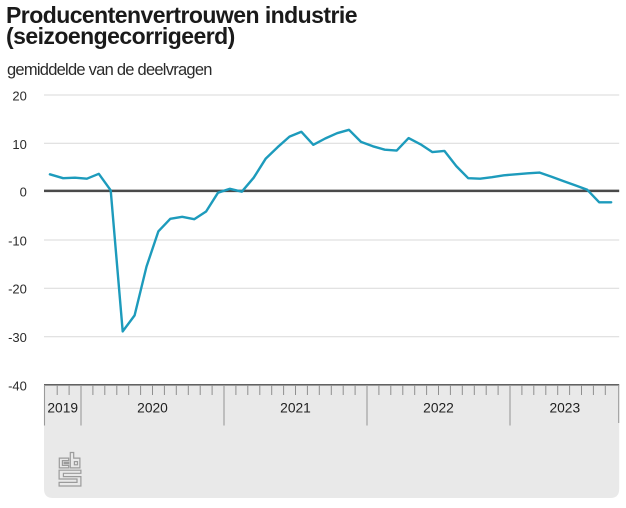  What do you see at coordinates (23, 192) in the screenshot?
I see `svg-text: 0` at bounding box center [23, 192].